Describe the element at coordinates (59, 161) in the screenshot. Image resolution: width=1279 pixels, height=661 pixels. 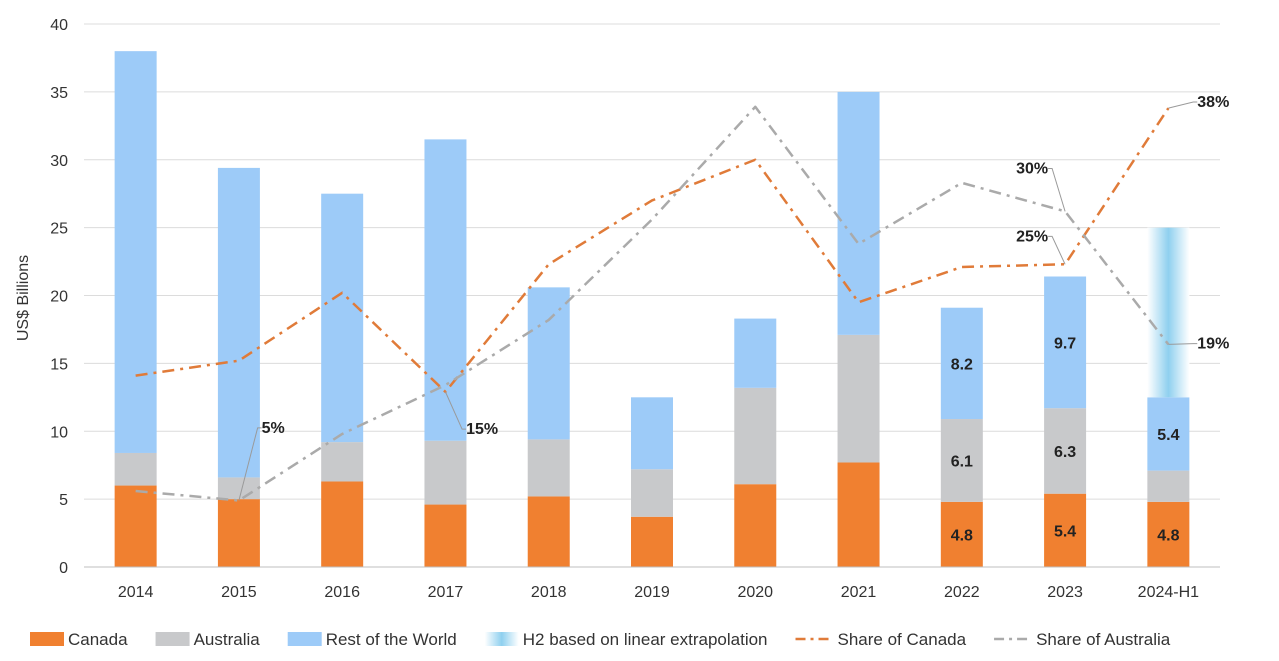
I see `y-tick-30: 30` at that location.